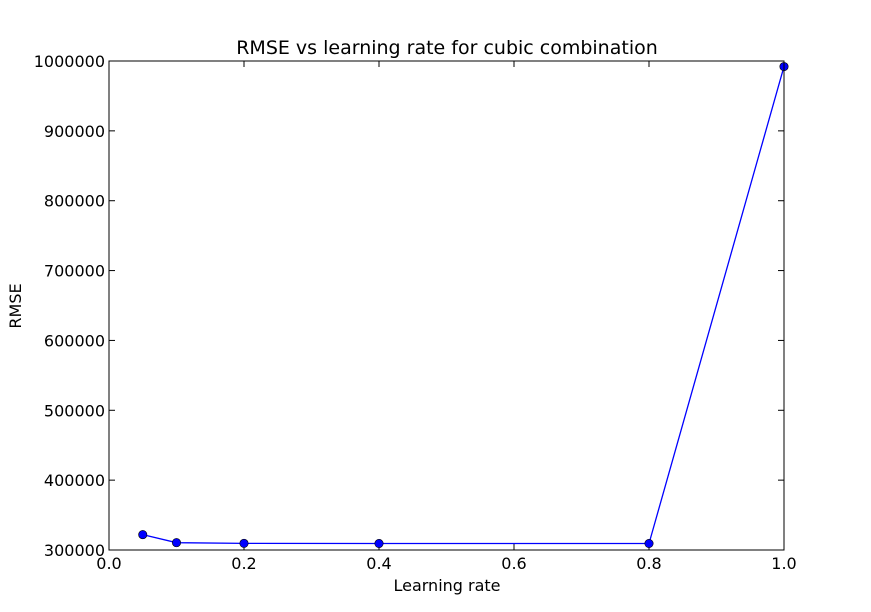 This screenshot has height=612, width=871. I want to click on x-tick-label: 0.2, so click(243, 563).